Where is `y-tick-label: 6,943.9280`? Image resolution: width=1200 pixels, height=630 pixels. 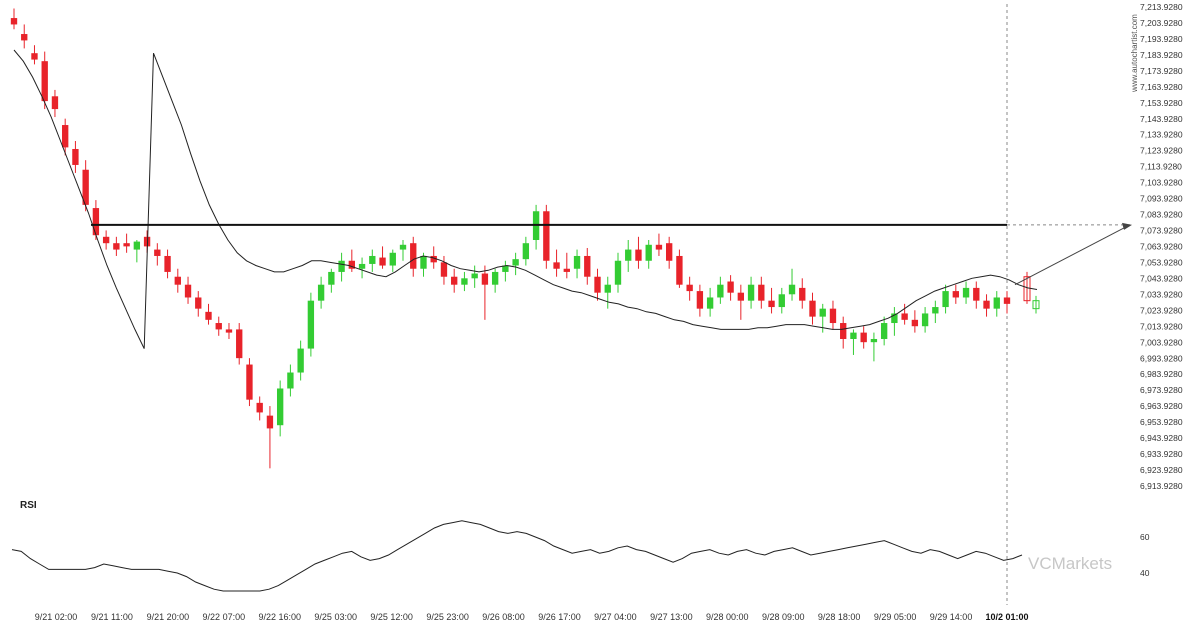 y-tick-label: 6,943.9280 is located at coordinates (1161, 438).